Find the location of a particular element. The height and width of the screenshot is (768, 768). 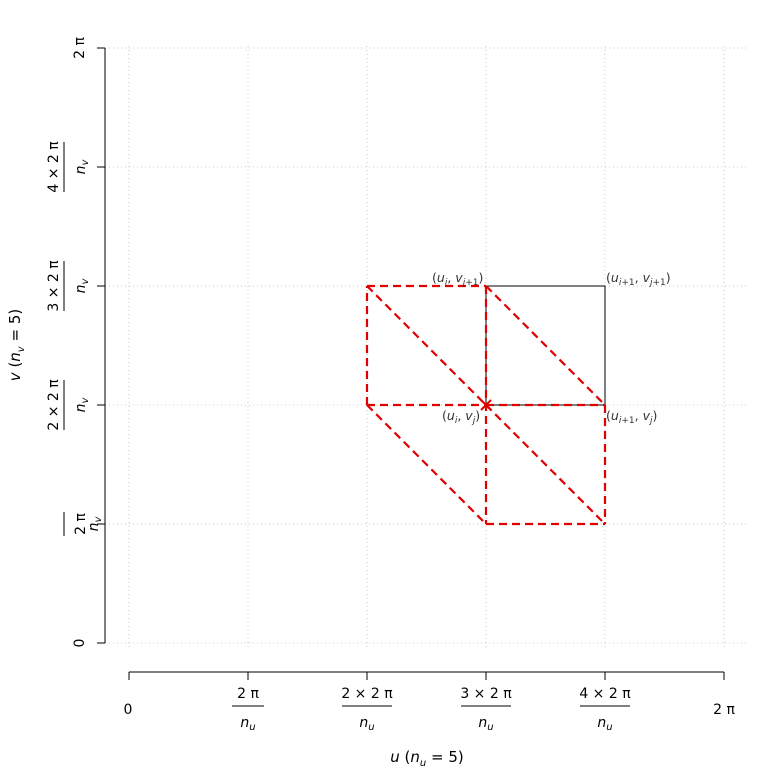

x-tick-label: 4 × 2 π nu is located at coordinates (605, 709).